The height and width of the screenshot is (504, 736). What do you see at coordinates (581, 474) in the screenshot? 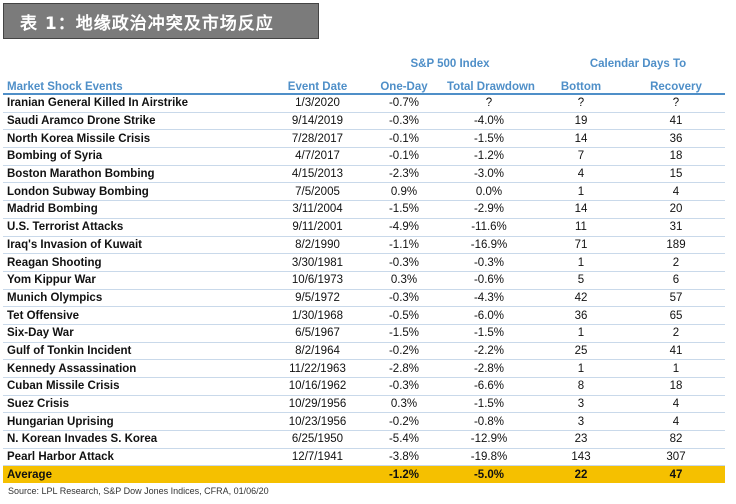
I see `average-cell-bottom: 22` at bounding box center [581, 474].